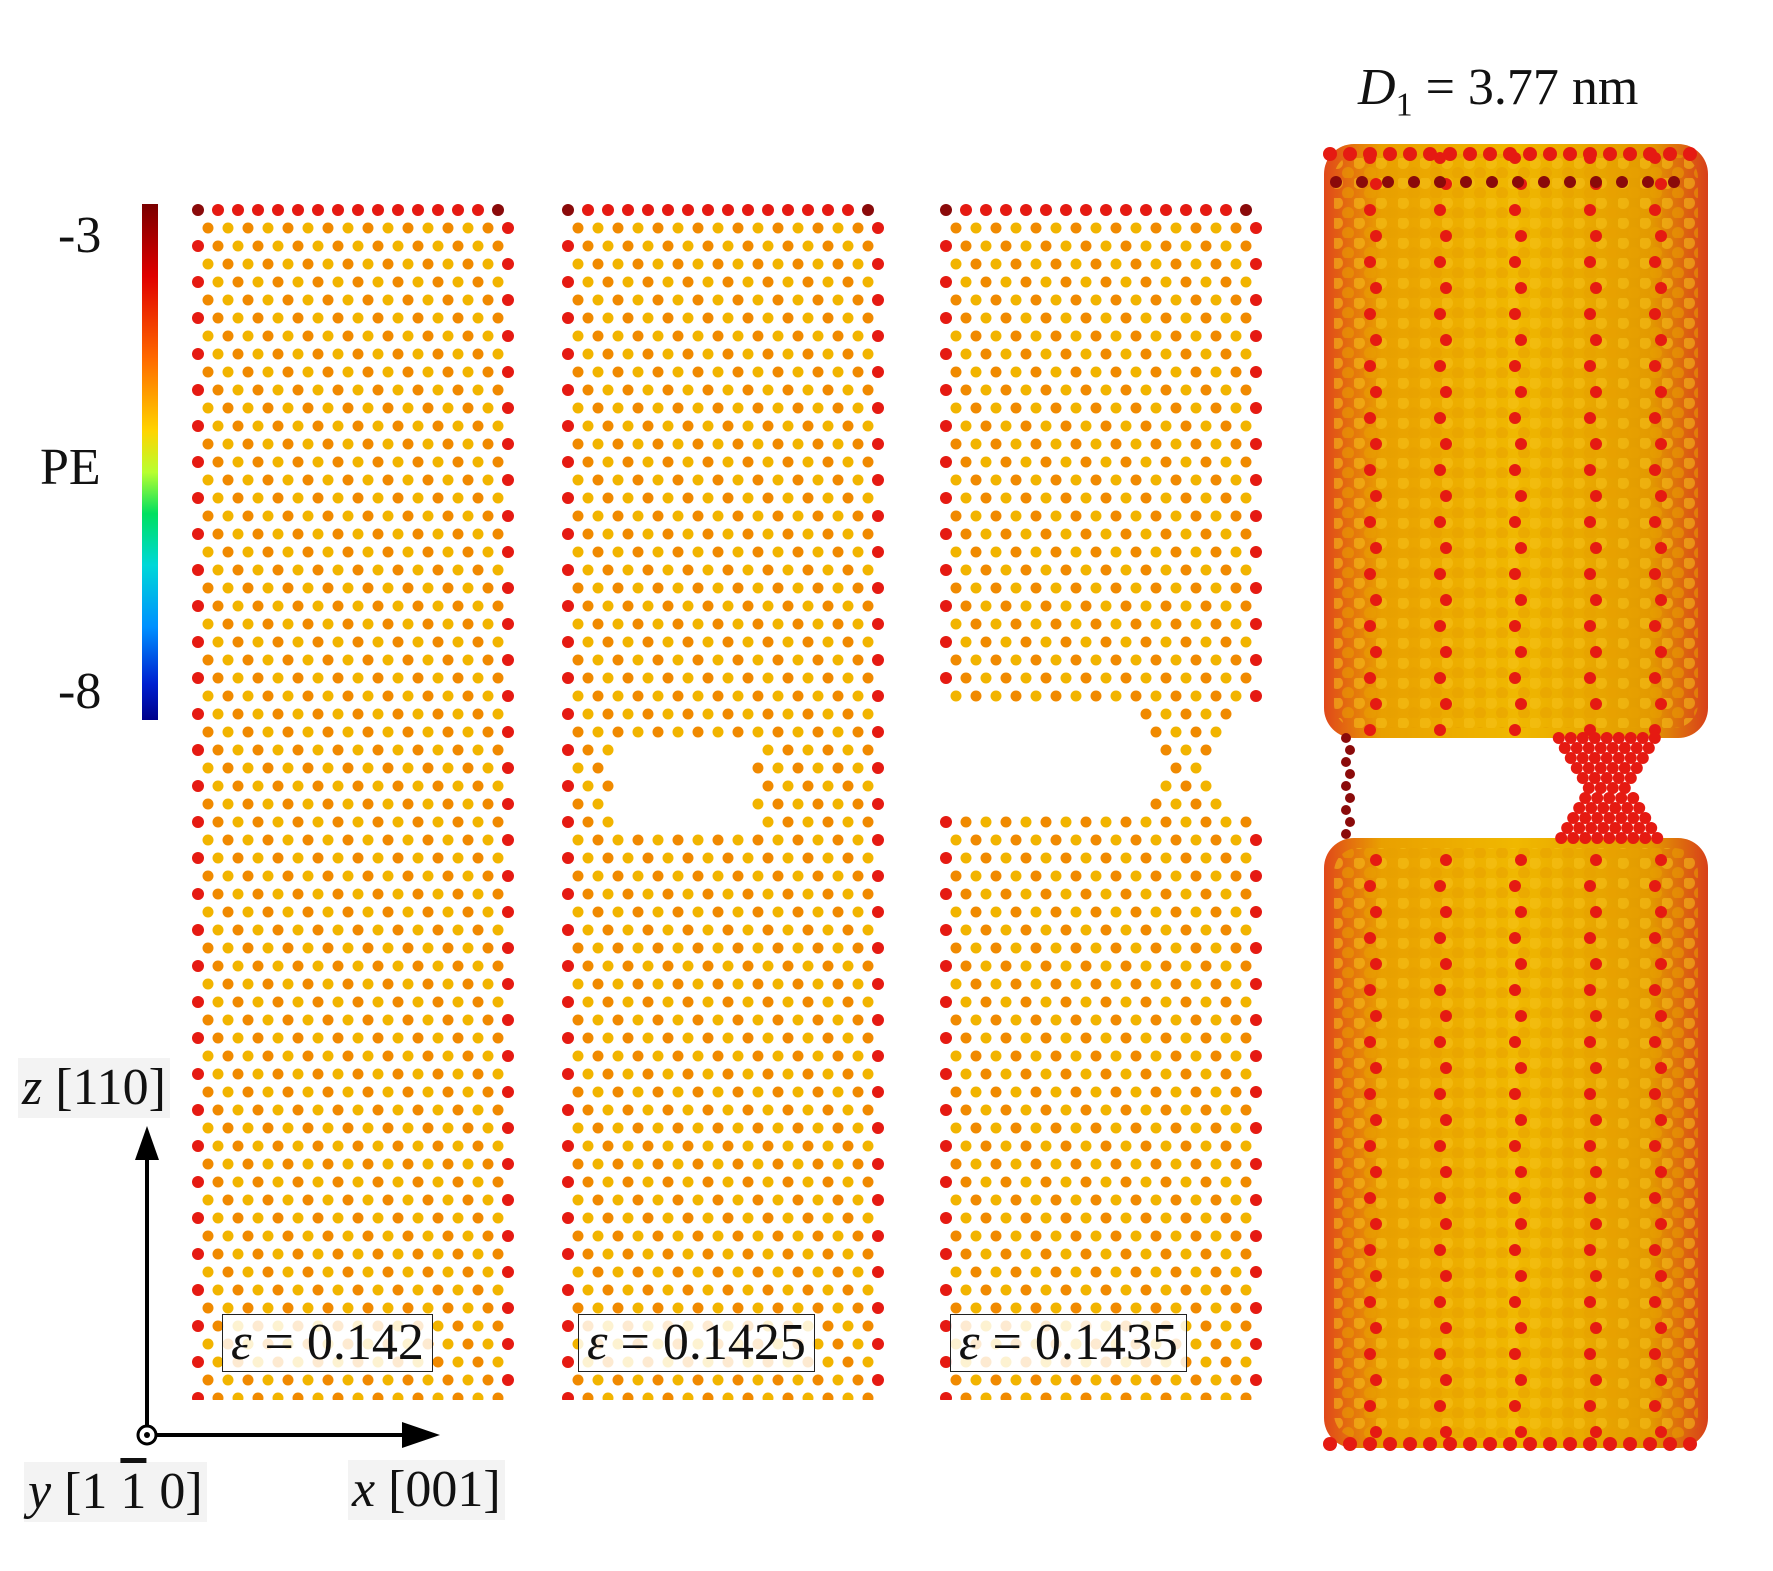 This screenshot has height=1571, width=1773. I want to click on colorbar-max-label: -3, so click(80, 235).